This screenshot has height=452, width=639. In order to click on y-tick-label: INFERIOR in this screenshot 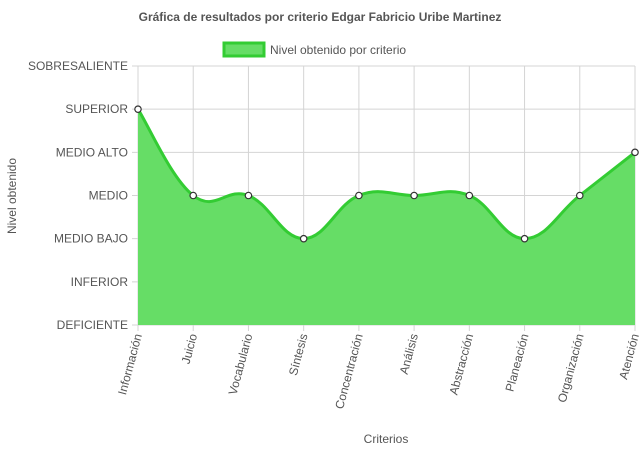, I will do `click(100, 282)`.